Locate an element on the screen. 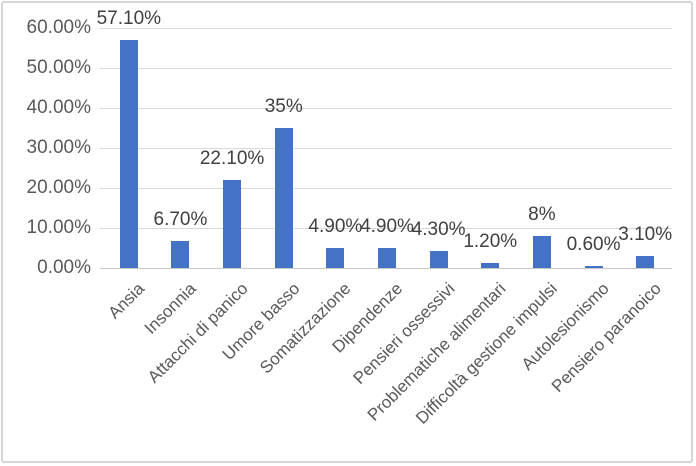 This screenshot has height=466, width=696. y-tick-label: 10.00% is located at coordinates (58, 227).